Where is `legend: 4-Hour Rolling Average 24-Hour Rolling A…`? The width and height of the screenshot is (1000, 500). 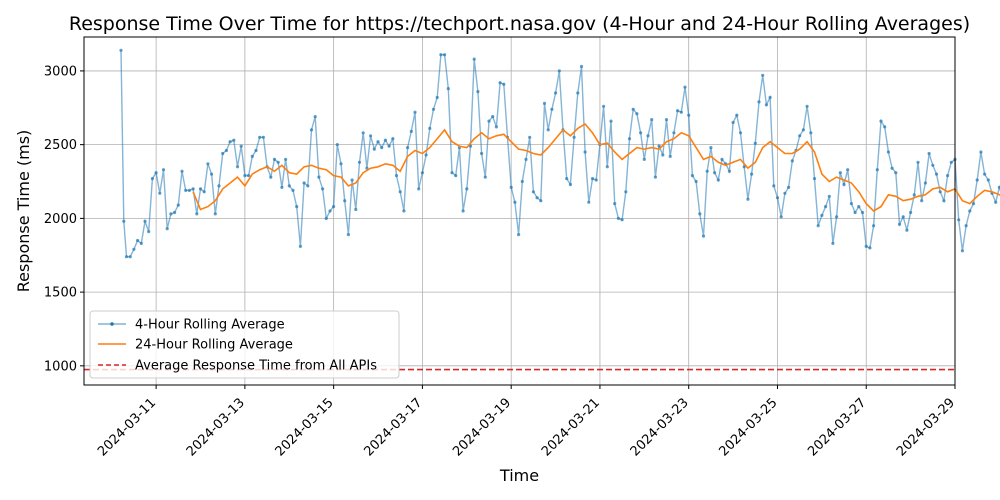
legend: 4-Hour Rolling Average 24-Hour Rolling A… is located at coordinates (244, 344).